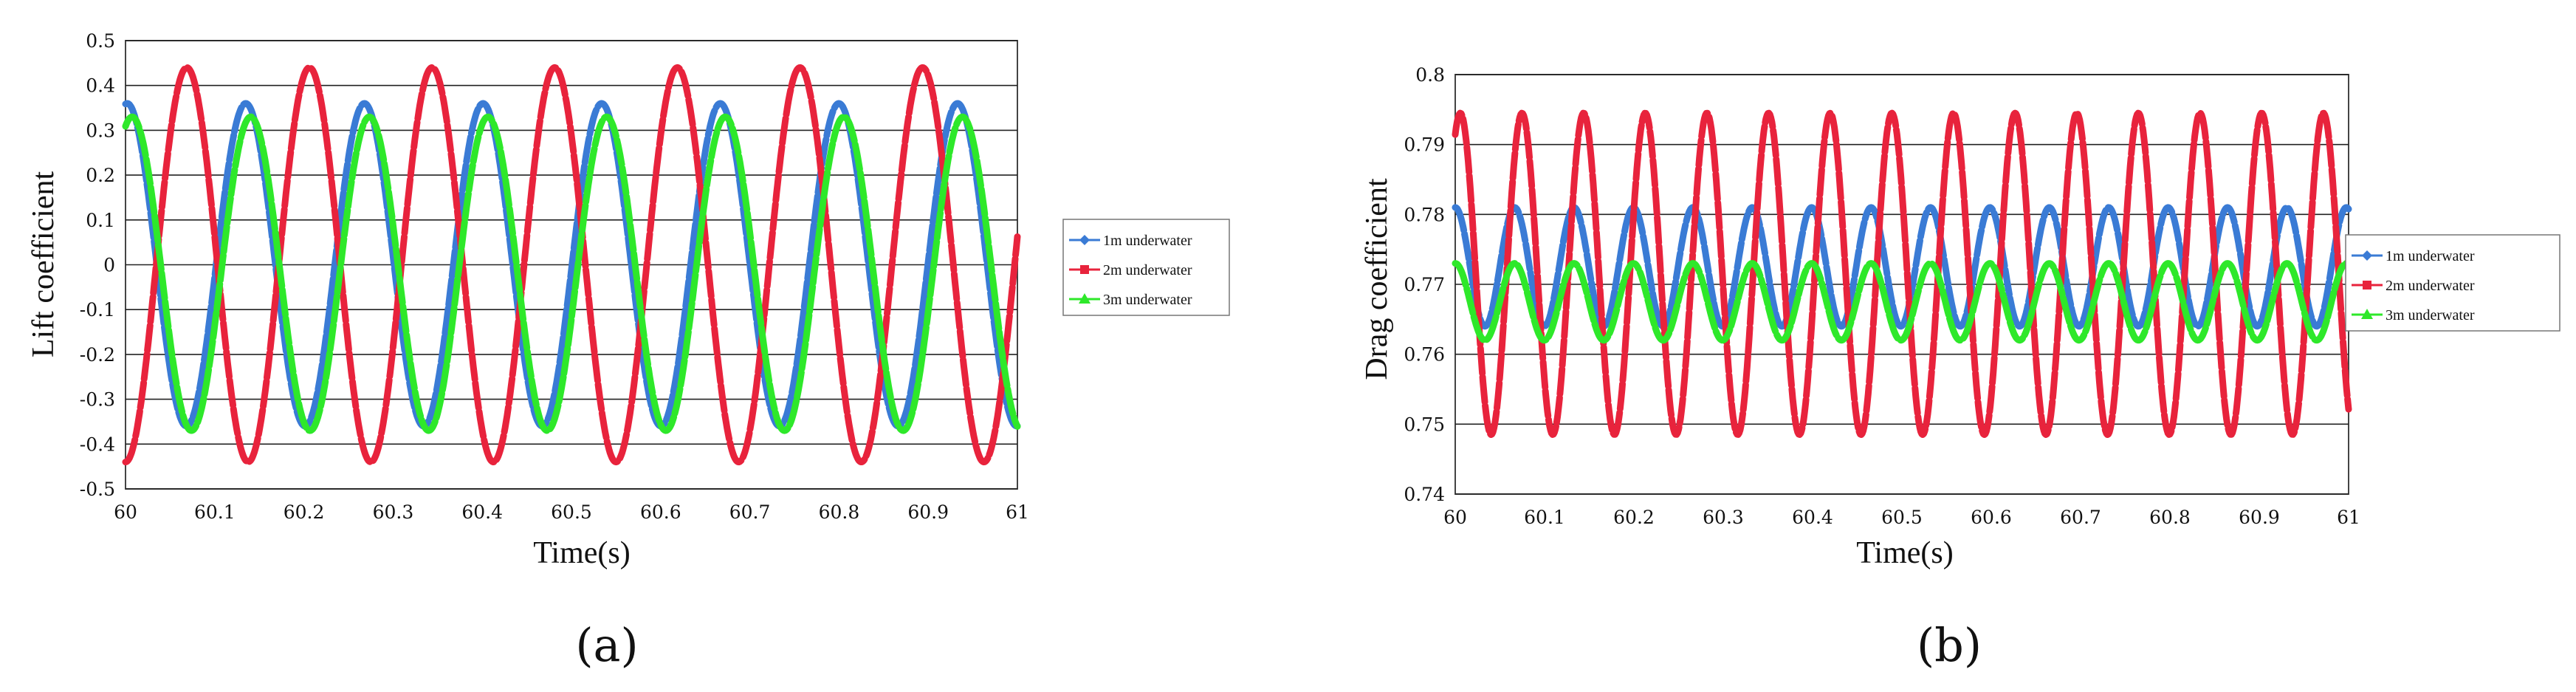  I want to click on drag-x-tick-label: 60.2, so click(1634, 518).